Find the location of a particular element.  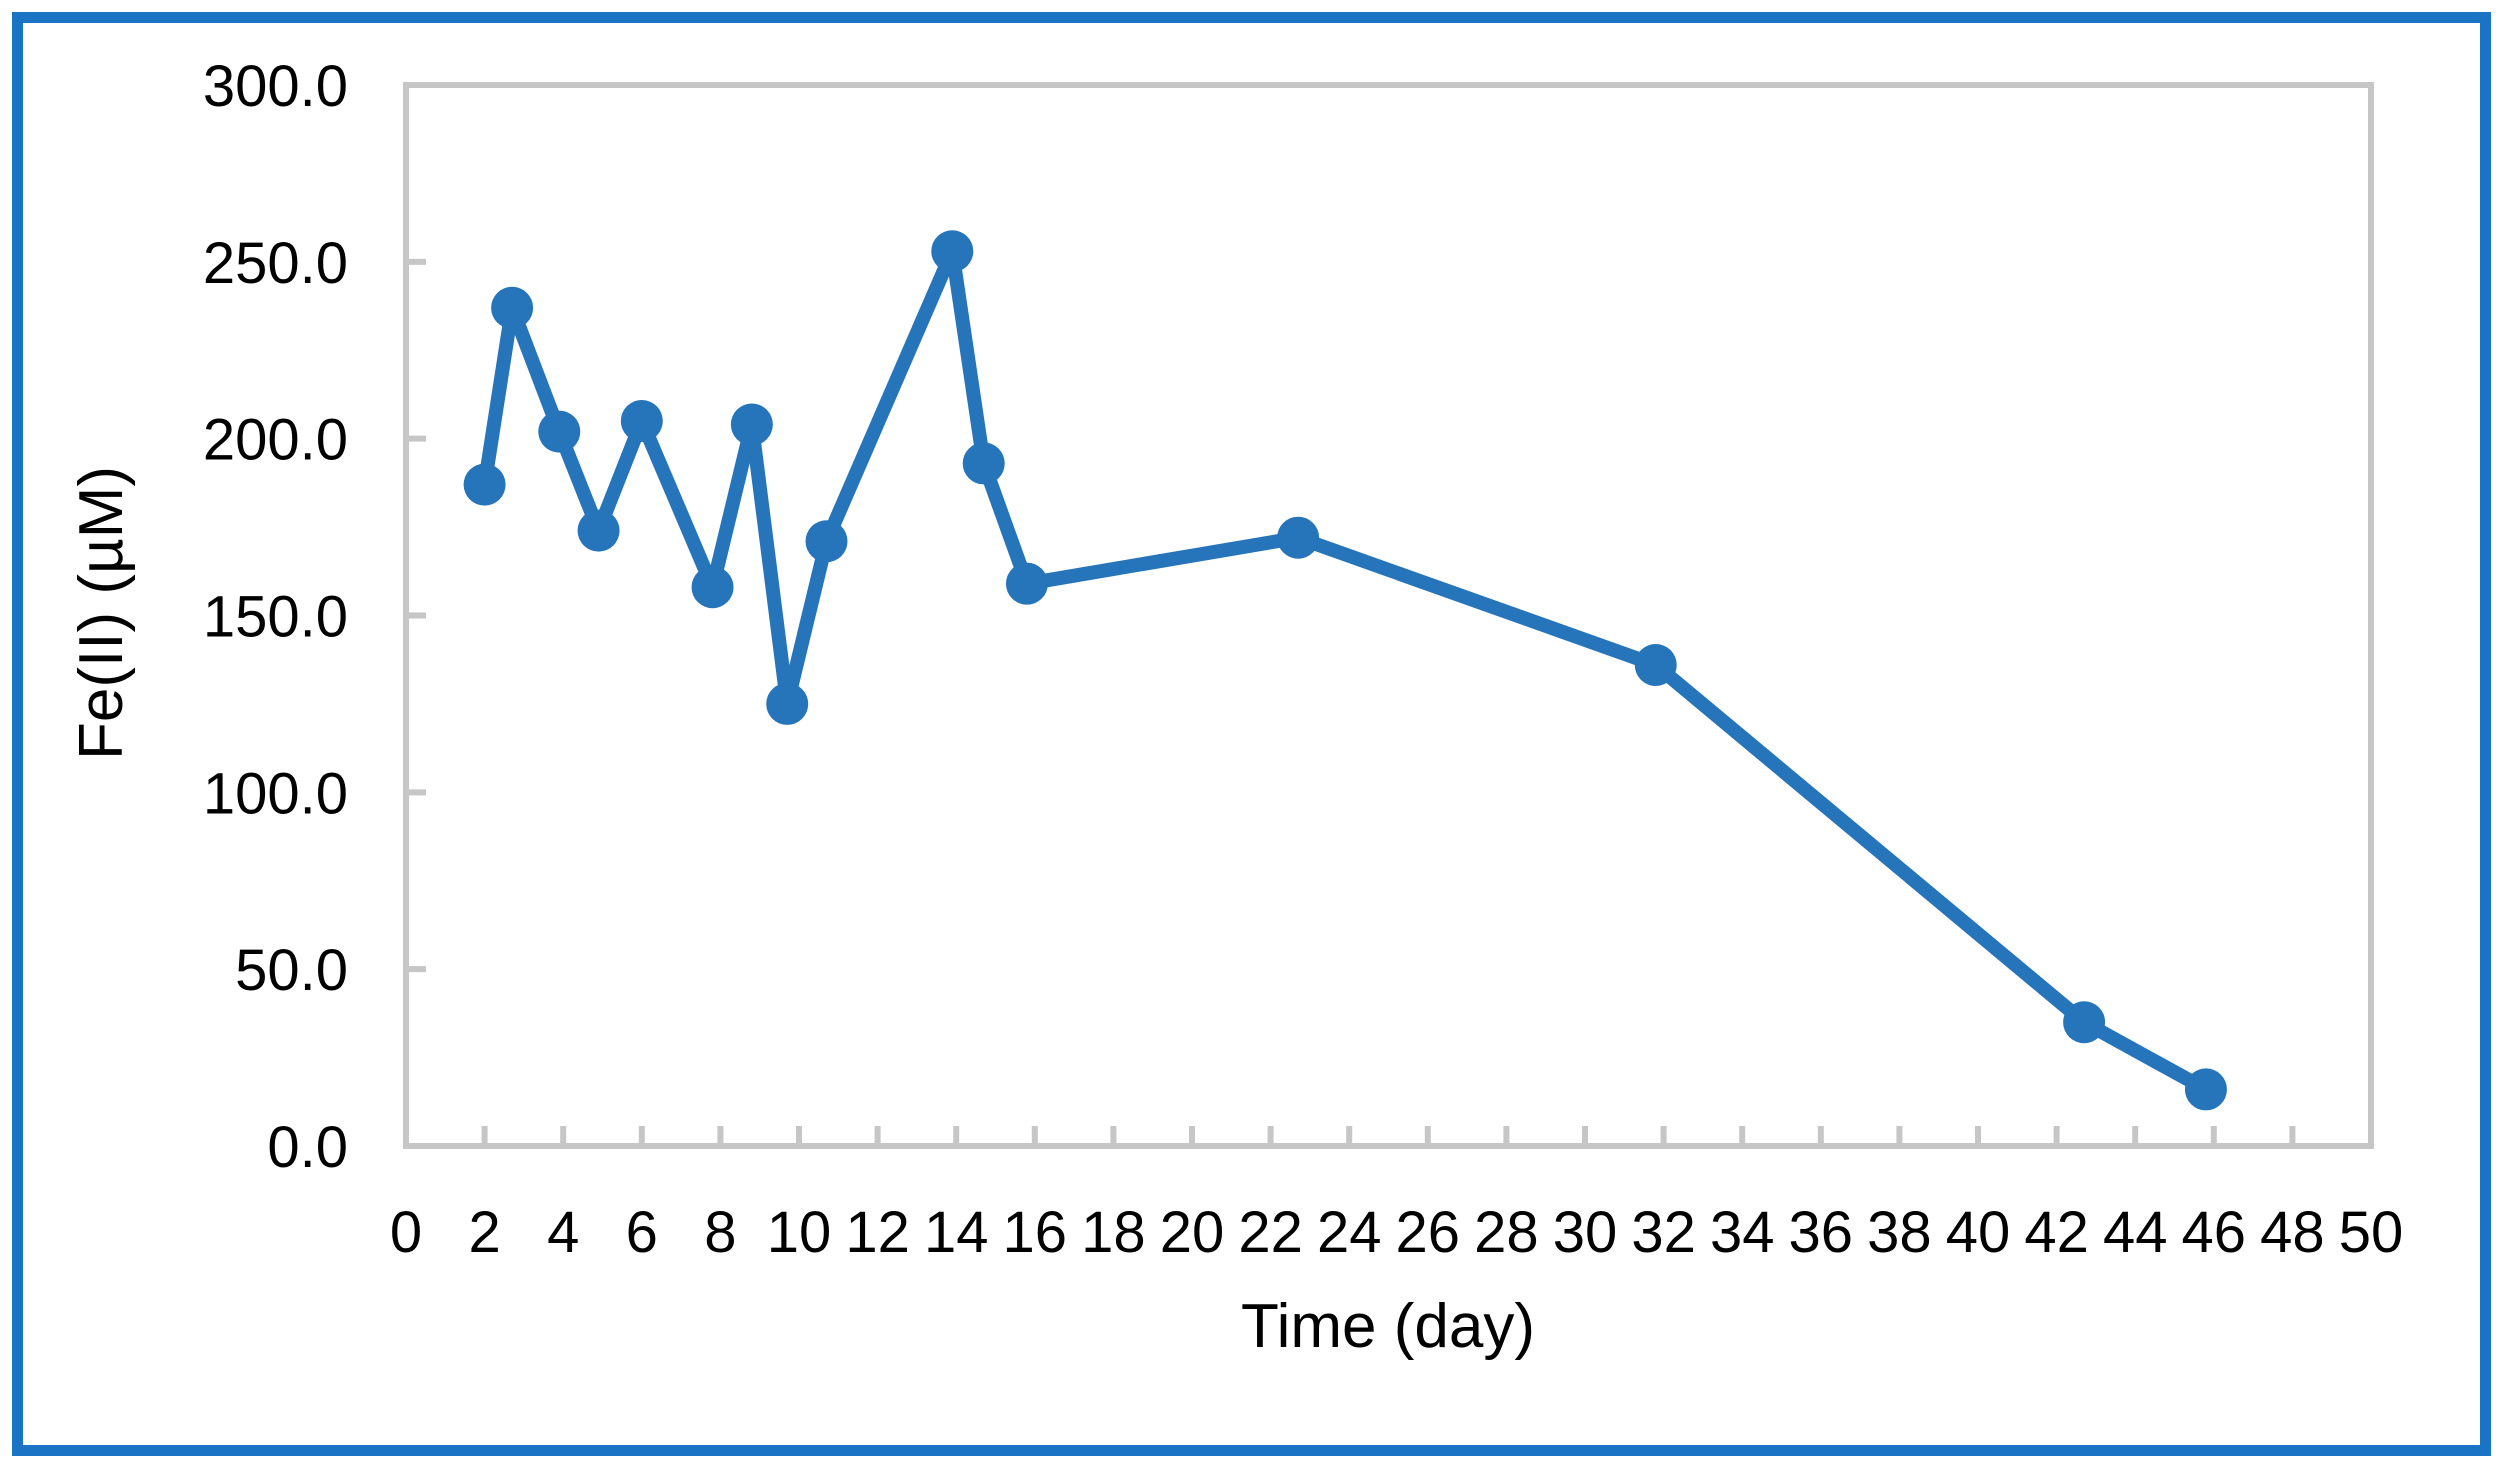

x-tick-label: 2 is located at coordinates (484, 1232).